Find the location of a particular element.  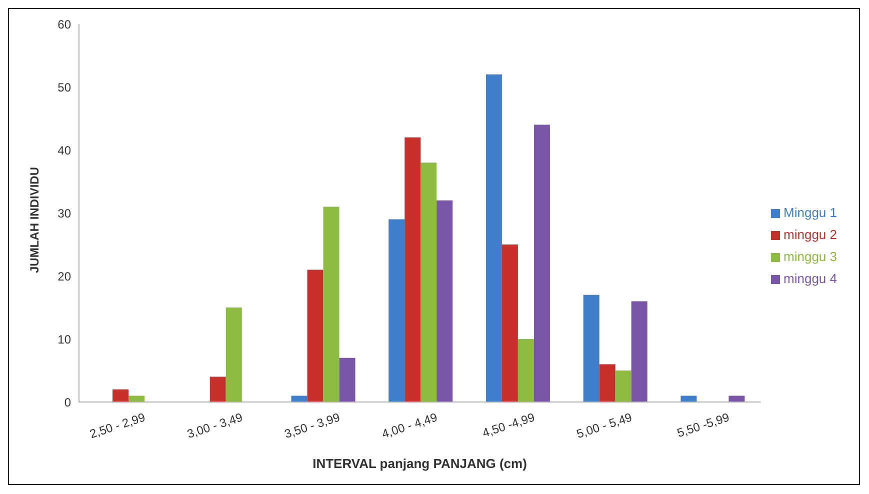

legend-label: minggu 4 is located at coordinates (810, 278).